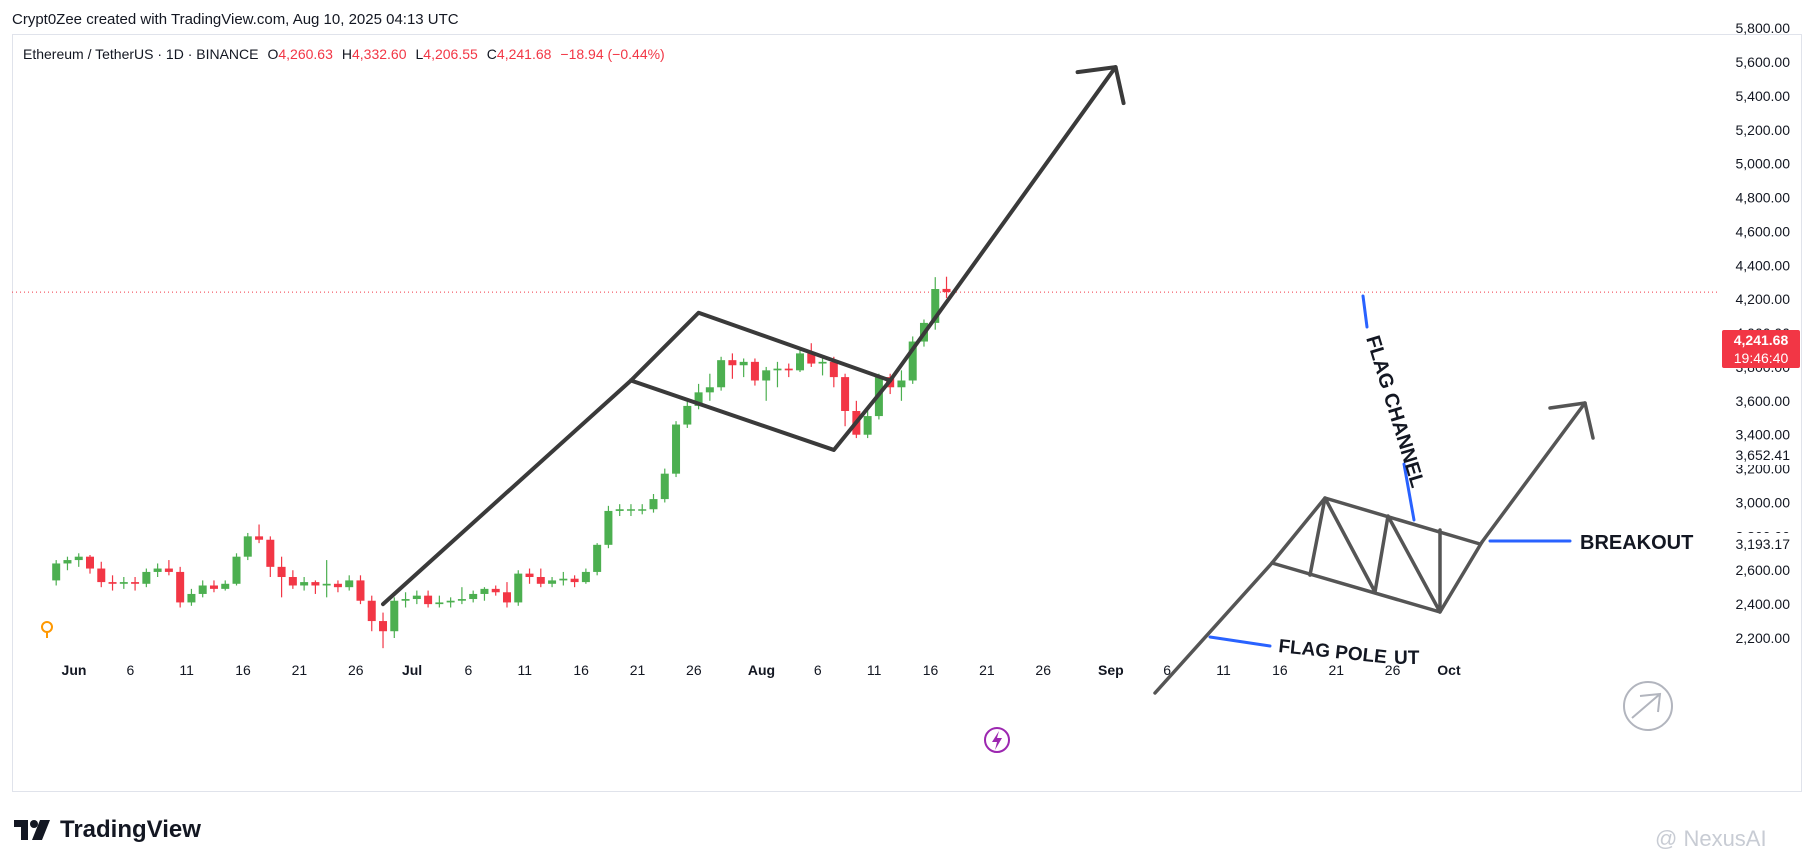 Image resolution: width=1814 pixels, height=868 pixels. Describe the element at coordinates (1394, 411) in the screenshot. I see `flag-channel-label: FLAG CHANNEL` at that location.